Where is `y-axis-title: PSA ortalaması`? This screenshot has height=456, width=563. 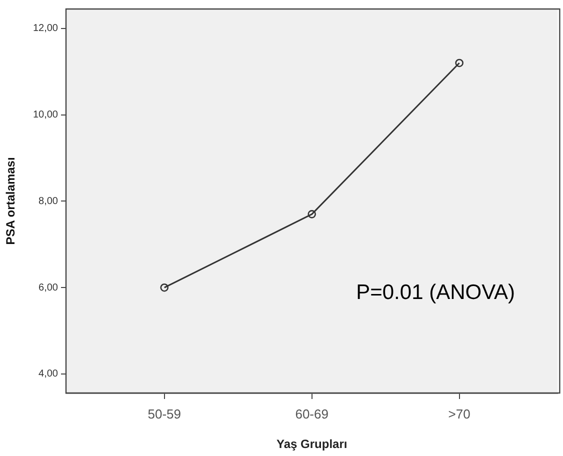
y-axis-title: PSA ortalaması is located at coordinates (11, 201).